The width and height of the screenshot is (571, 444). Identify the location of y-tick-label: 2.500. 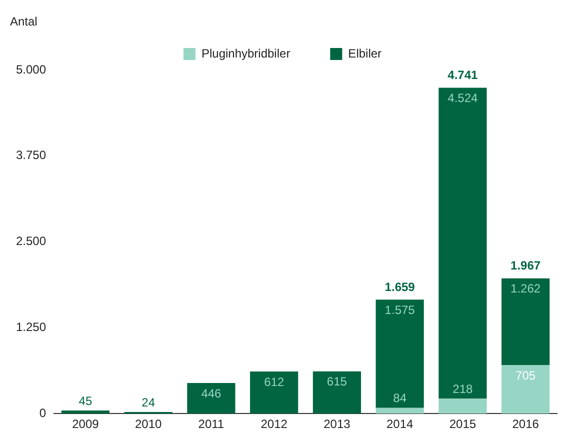
(31, 241).